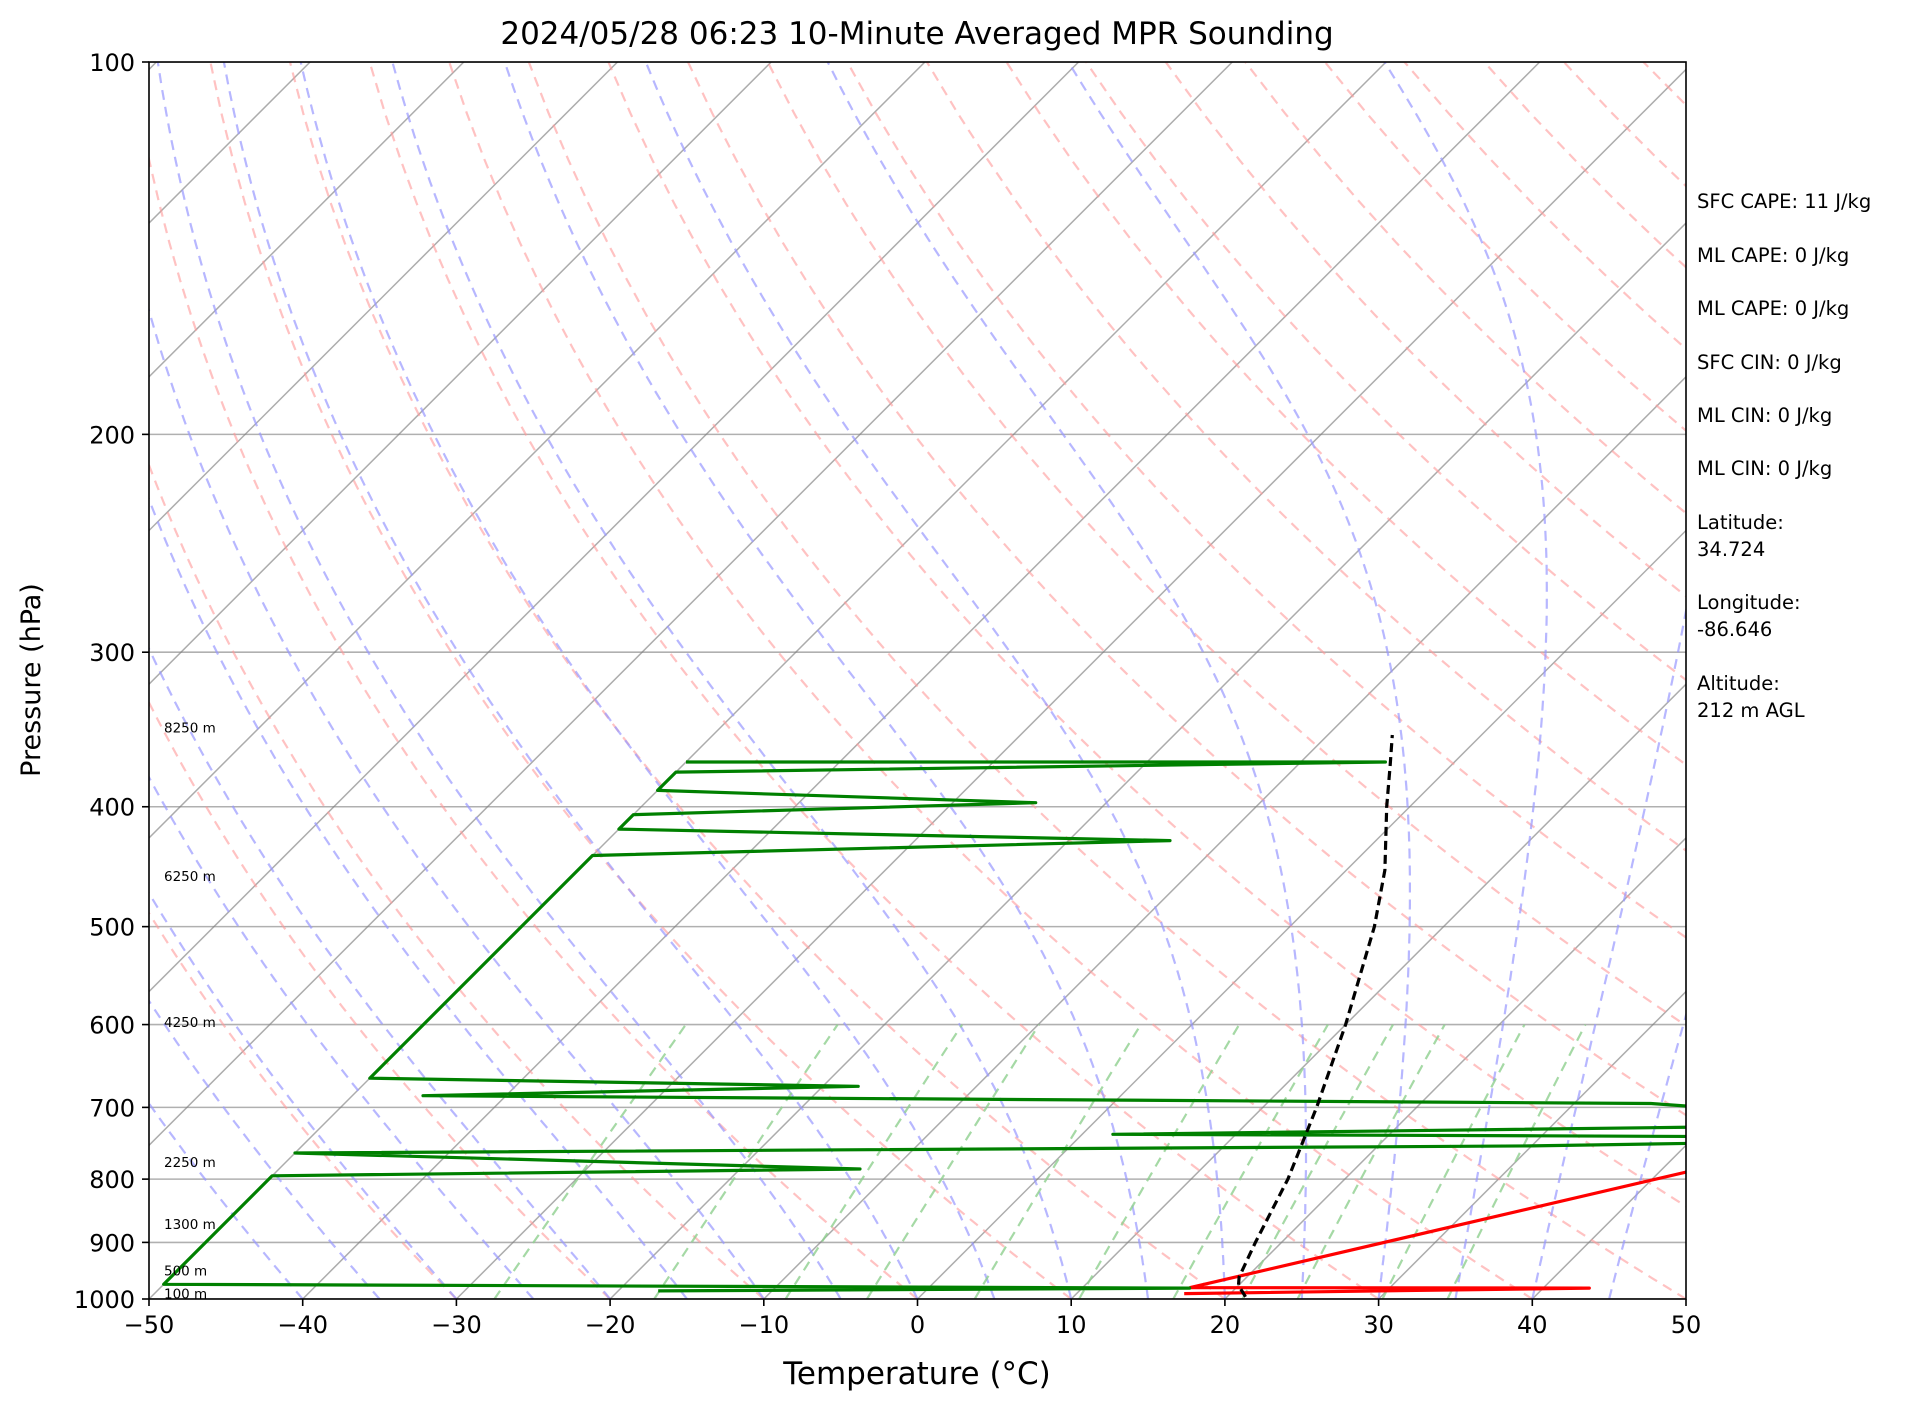 Image resolution: width=1907 pixels, height=1406 pixels. I want to click on sfc-cin: SFC CIN: 0 J/kg, so click(1769, 362).